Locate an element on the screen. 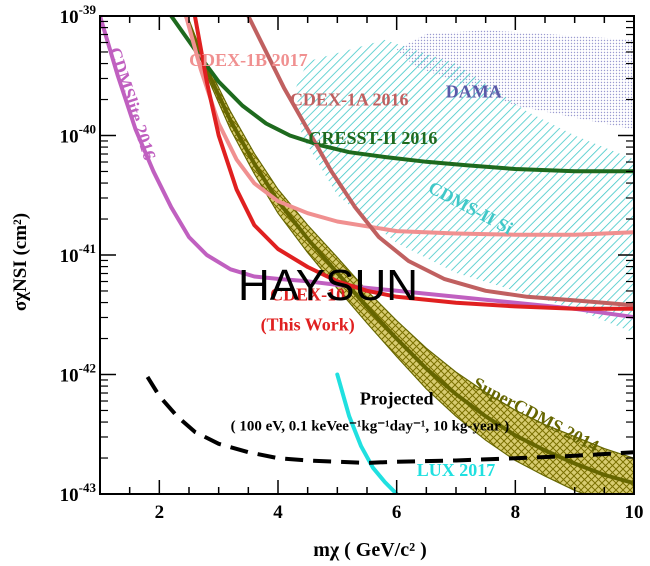  x-tick-label: 10 is located at coordinates (634, 512).